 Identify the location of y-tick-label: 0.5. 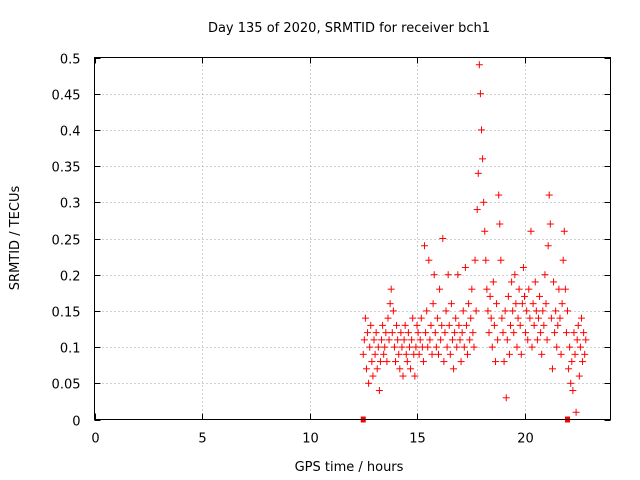
(70, 60).